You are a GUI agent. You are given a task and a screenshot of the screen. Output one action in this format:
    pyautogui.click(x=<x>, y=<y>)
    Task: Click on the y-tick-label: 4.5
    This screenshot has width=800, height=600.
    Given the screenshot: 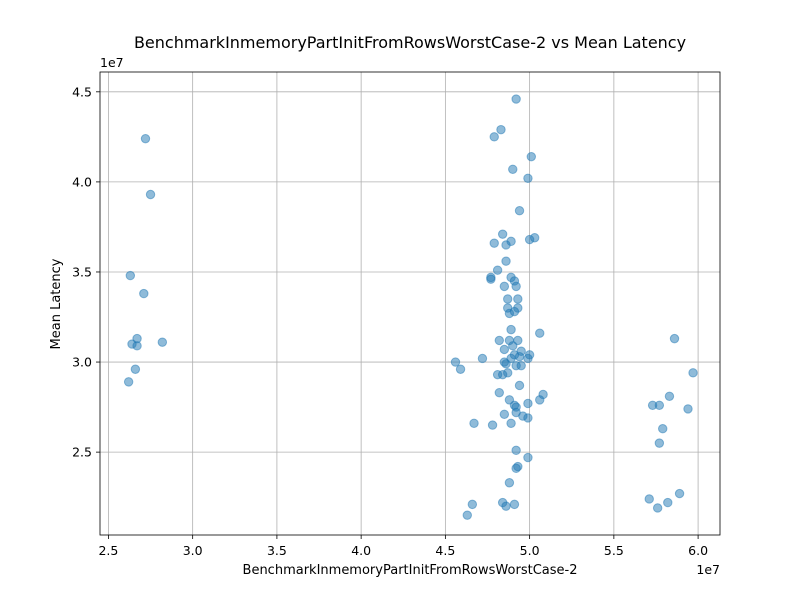 What is the action you would take?
    pyautogui.click(x=82, y=91)
    